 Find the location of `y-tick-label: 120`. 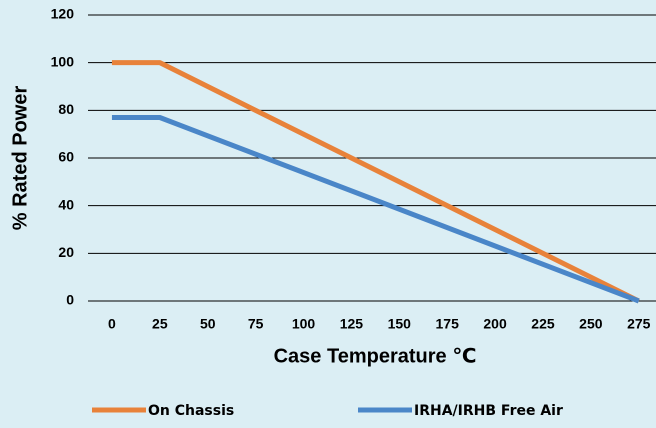

y-tick-label: 120 is located at coordinates (63, 14).